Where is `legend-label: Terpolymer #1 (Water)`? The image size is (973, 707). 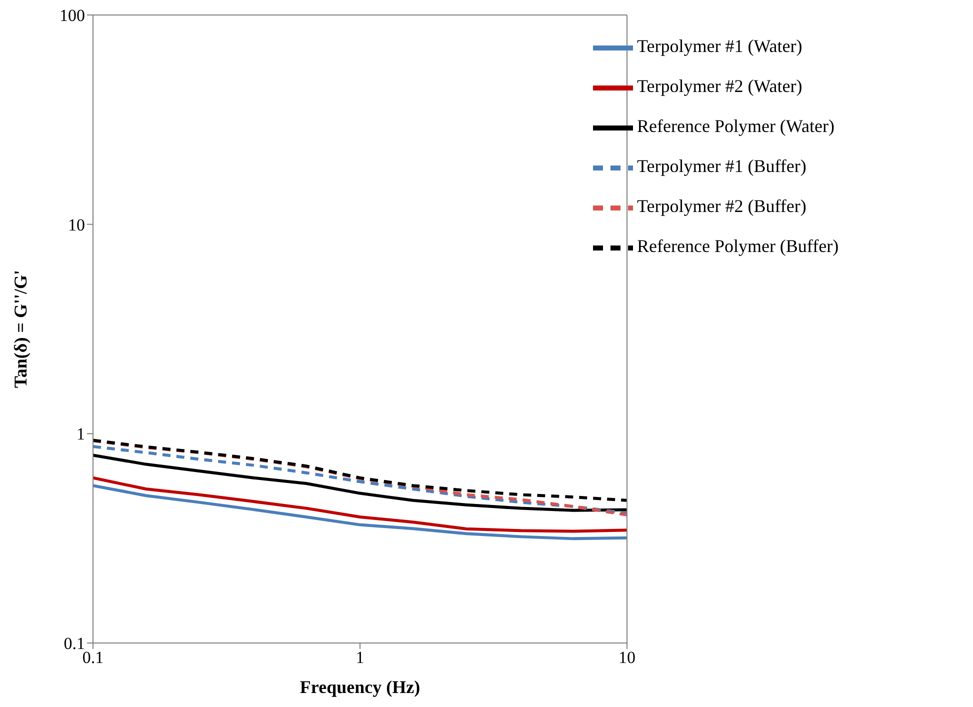
legend-label: Terpolymer #1 (Water) is located at coordinates (719, 46).